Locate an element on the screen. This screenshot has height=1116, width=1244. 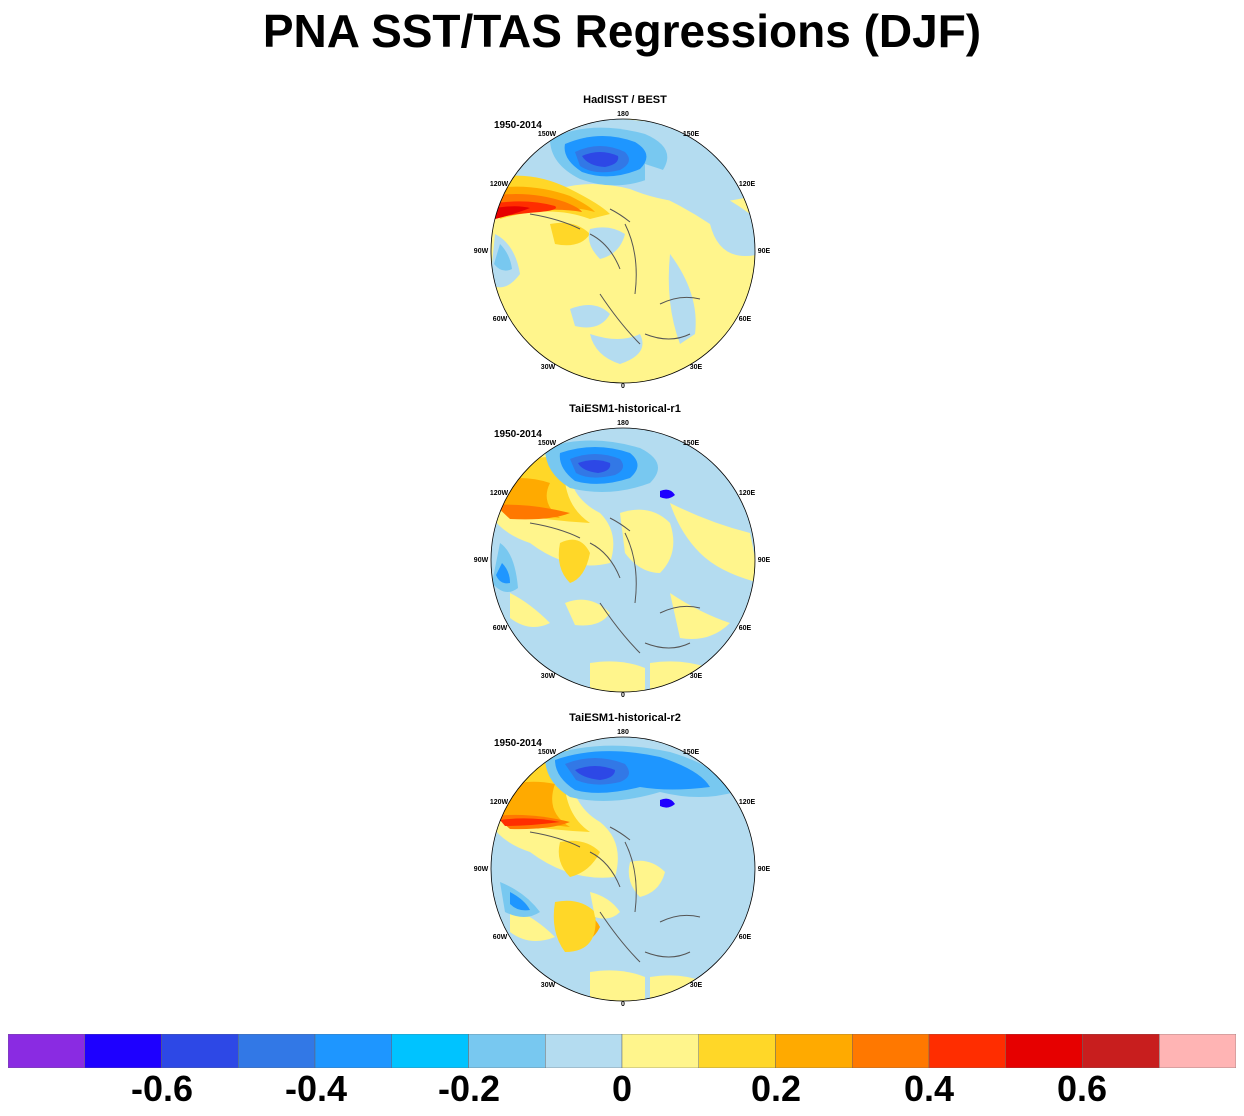
colorbar-tick-label: 0.4 is located at coordinates (929, 1088).